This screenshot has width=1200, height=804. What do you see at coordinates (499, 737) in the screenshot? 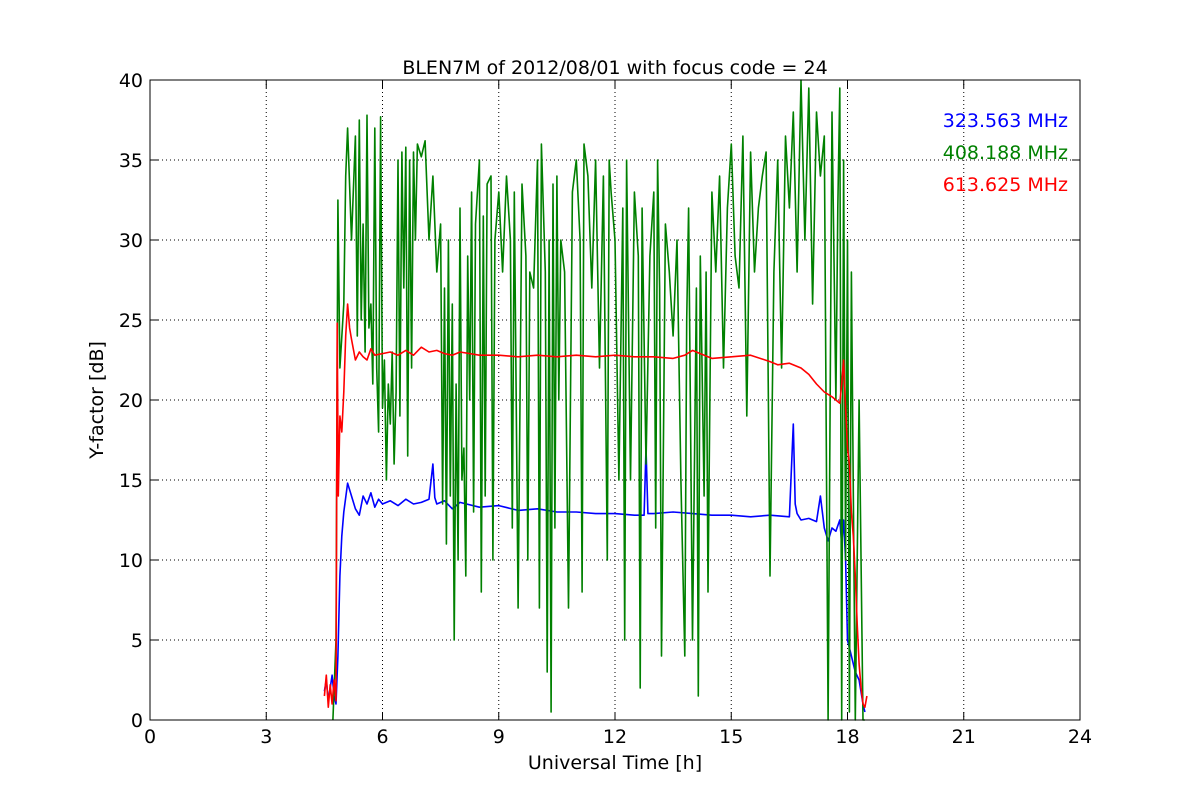
I see `x-tick-label: 9` at bounding box center [499, 737].